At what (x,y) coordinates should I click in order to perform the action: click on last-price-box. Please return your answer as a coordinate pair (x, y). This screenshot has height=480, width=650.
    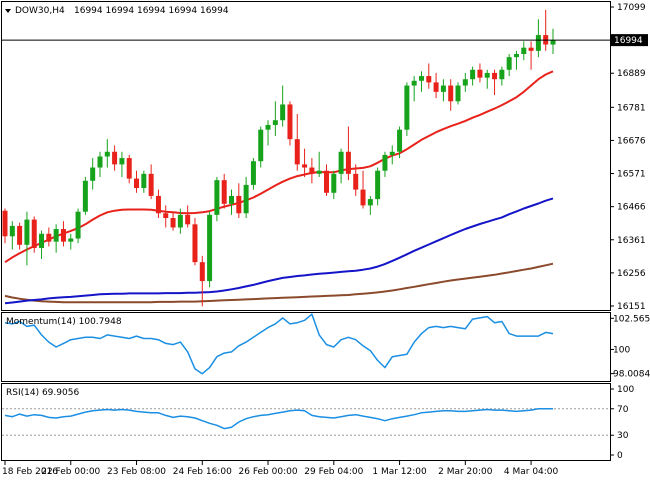
    Looking at the image, I should click on (629, 40).